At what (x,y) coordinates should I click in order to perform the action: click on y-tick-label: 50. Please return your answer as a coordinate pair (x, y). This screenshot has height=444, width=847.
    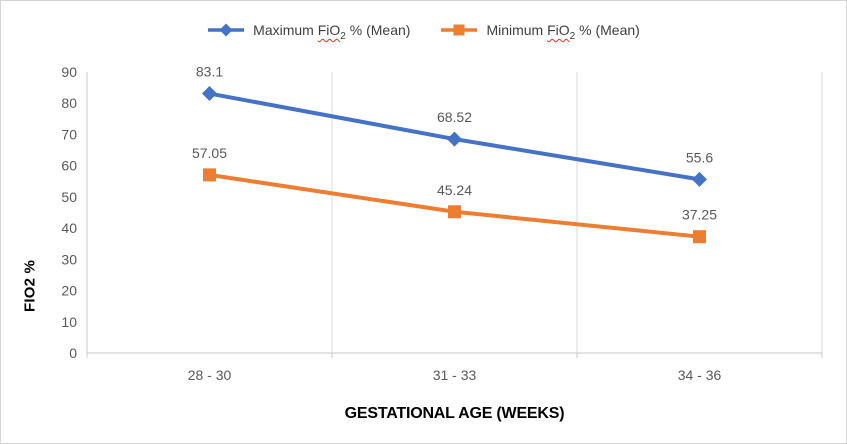
    Looking at the image, I should click on (69, 197).